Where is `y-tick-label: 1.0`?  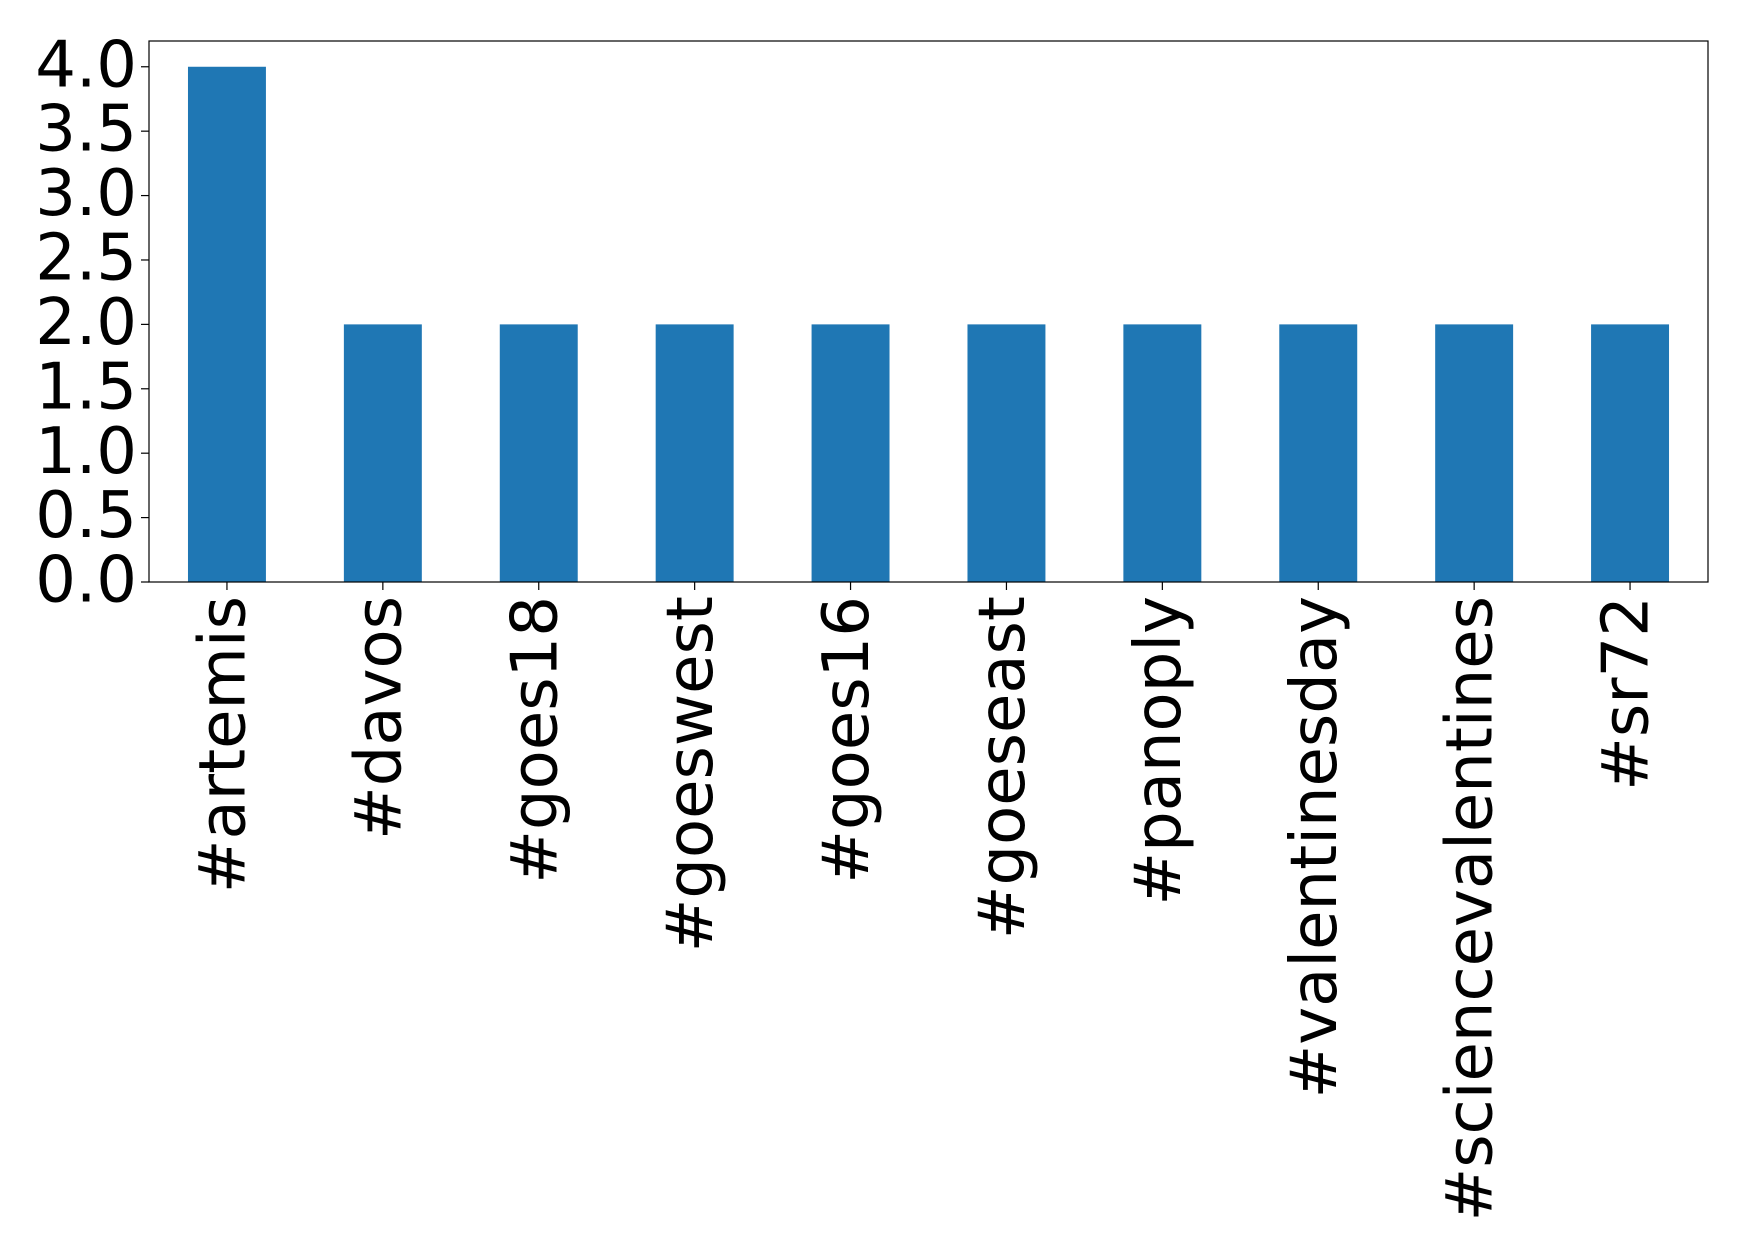 y-tick-label: 1.0 is located at coordinates (86, 452).